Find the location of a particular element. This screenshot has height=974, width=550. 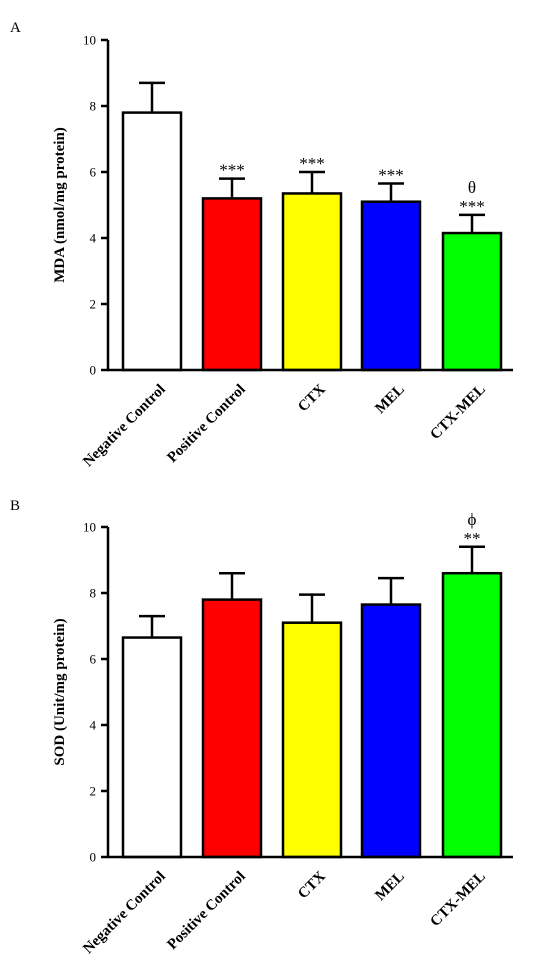

significance-symbol: θ is located at coordinates (472, 187).